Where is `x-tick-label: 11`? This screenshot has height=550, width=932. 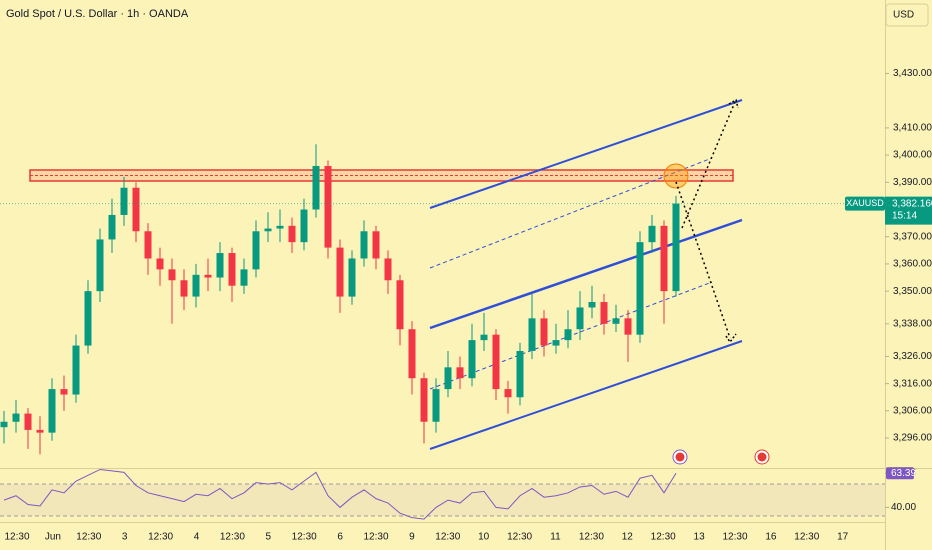 x-tick-label: 11 is located at coordinates (555, 537).